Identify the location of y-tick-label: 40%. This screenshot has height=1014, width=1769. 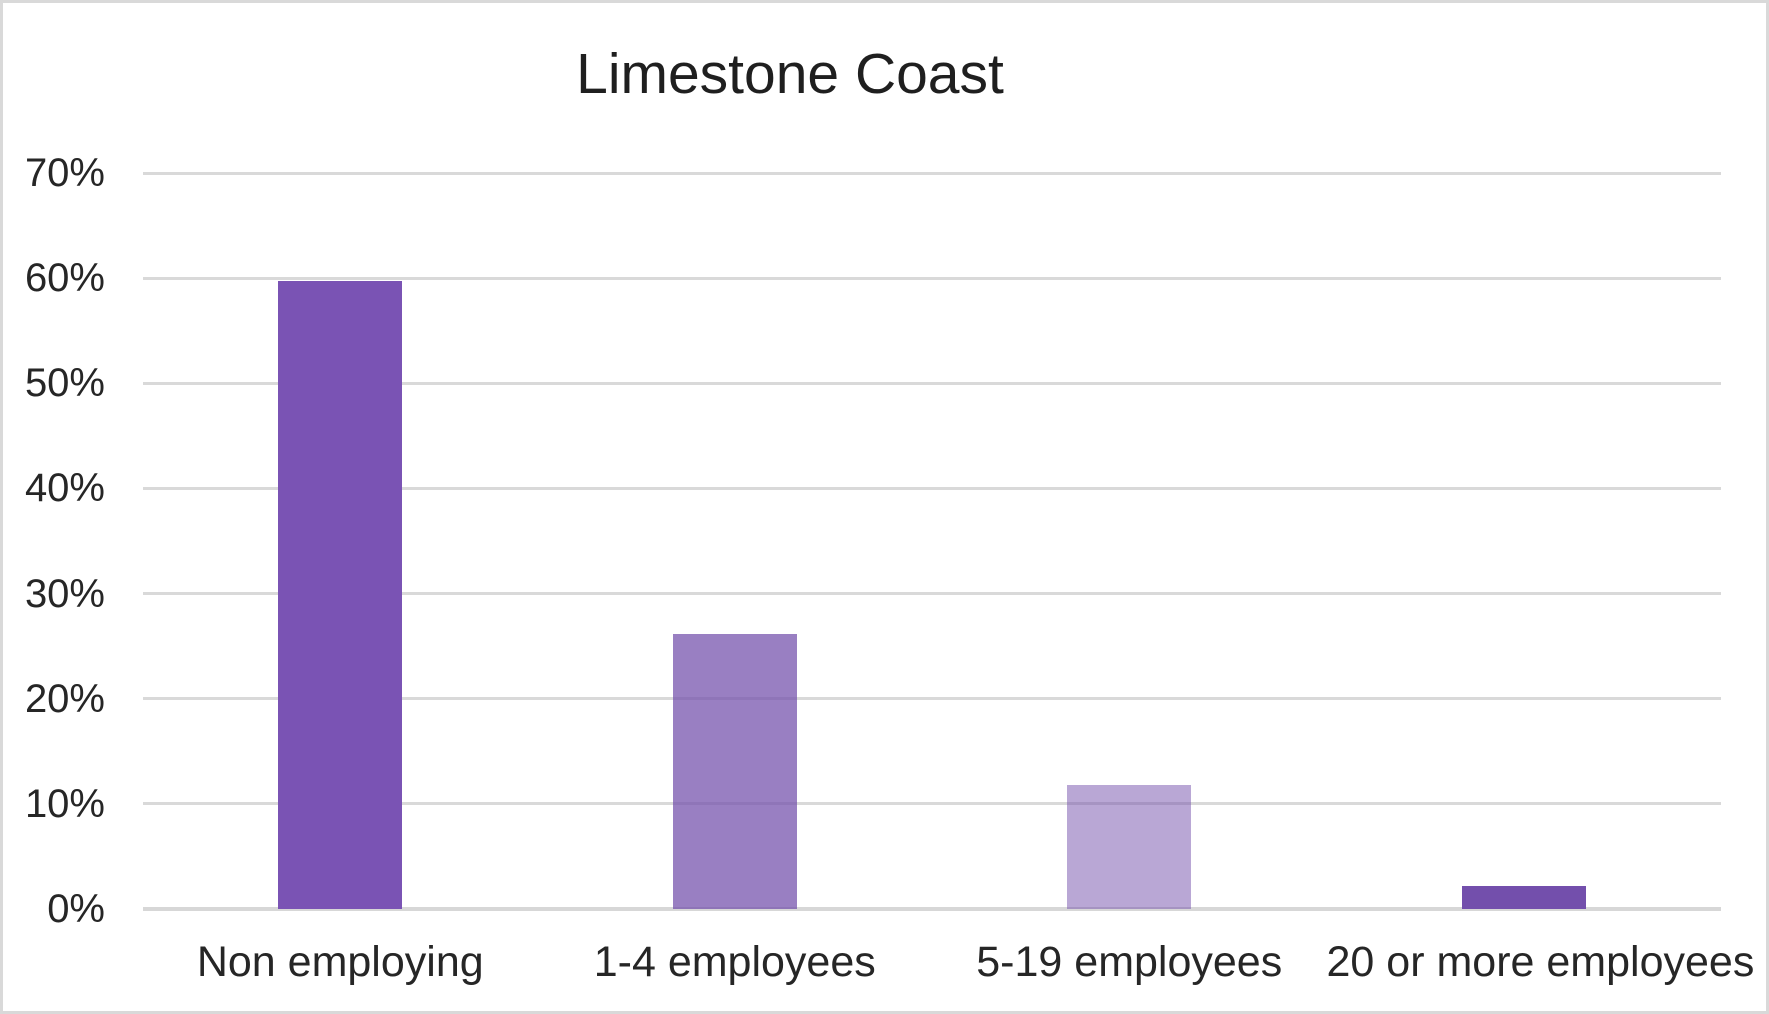
(64, 488).